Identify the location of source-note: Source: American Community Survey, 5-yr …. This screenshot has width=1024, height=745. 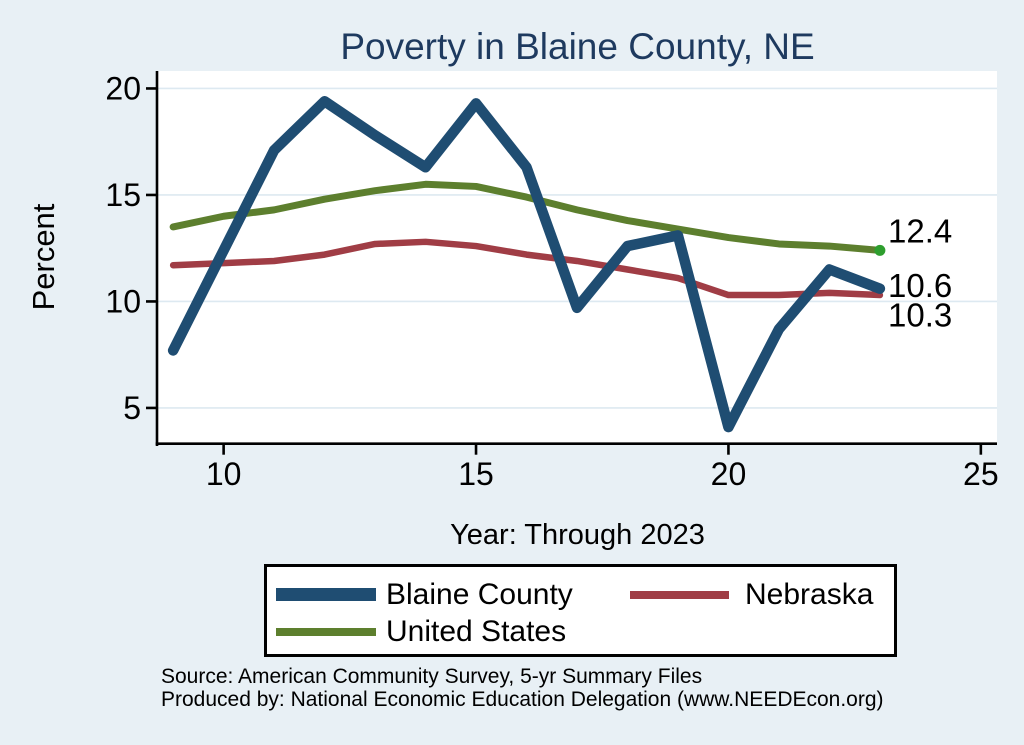
(522, 688).